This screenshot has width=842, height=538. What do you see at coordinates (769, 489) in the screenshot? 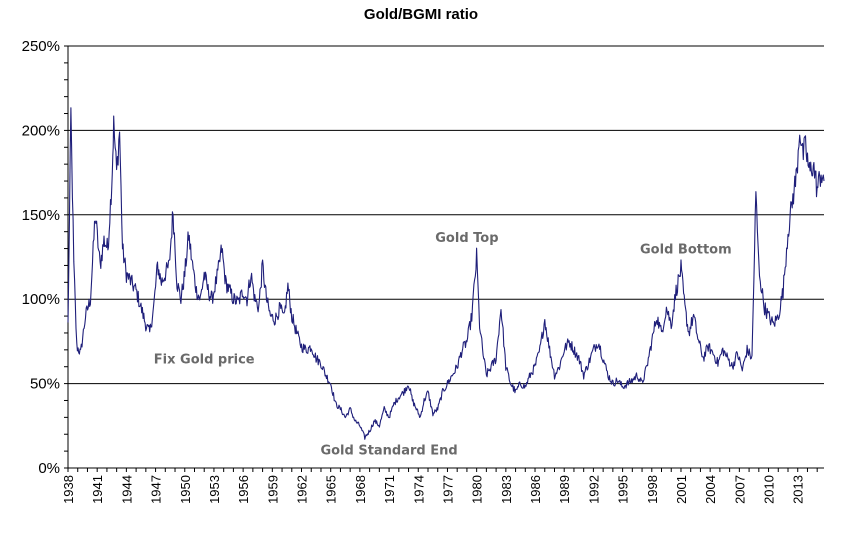
I see `x-tick-label: 2010` at bounding box center [769, 489].